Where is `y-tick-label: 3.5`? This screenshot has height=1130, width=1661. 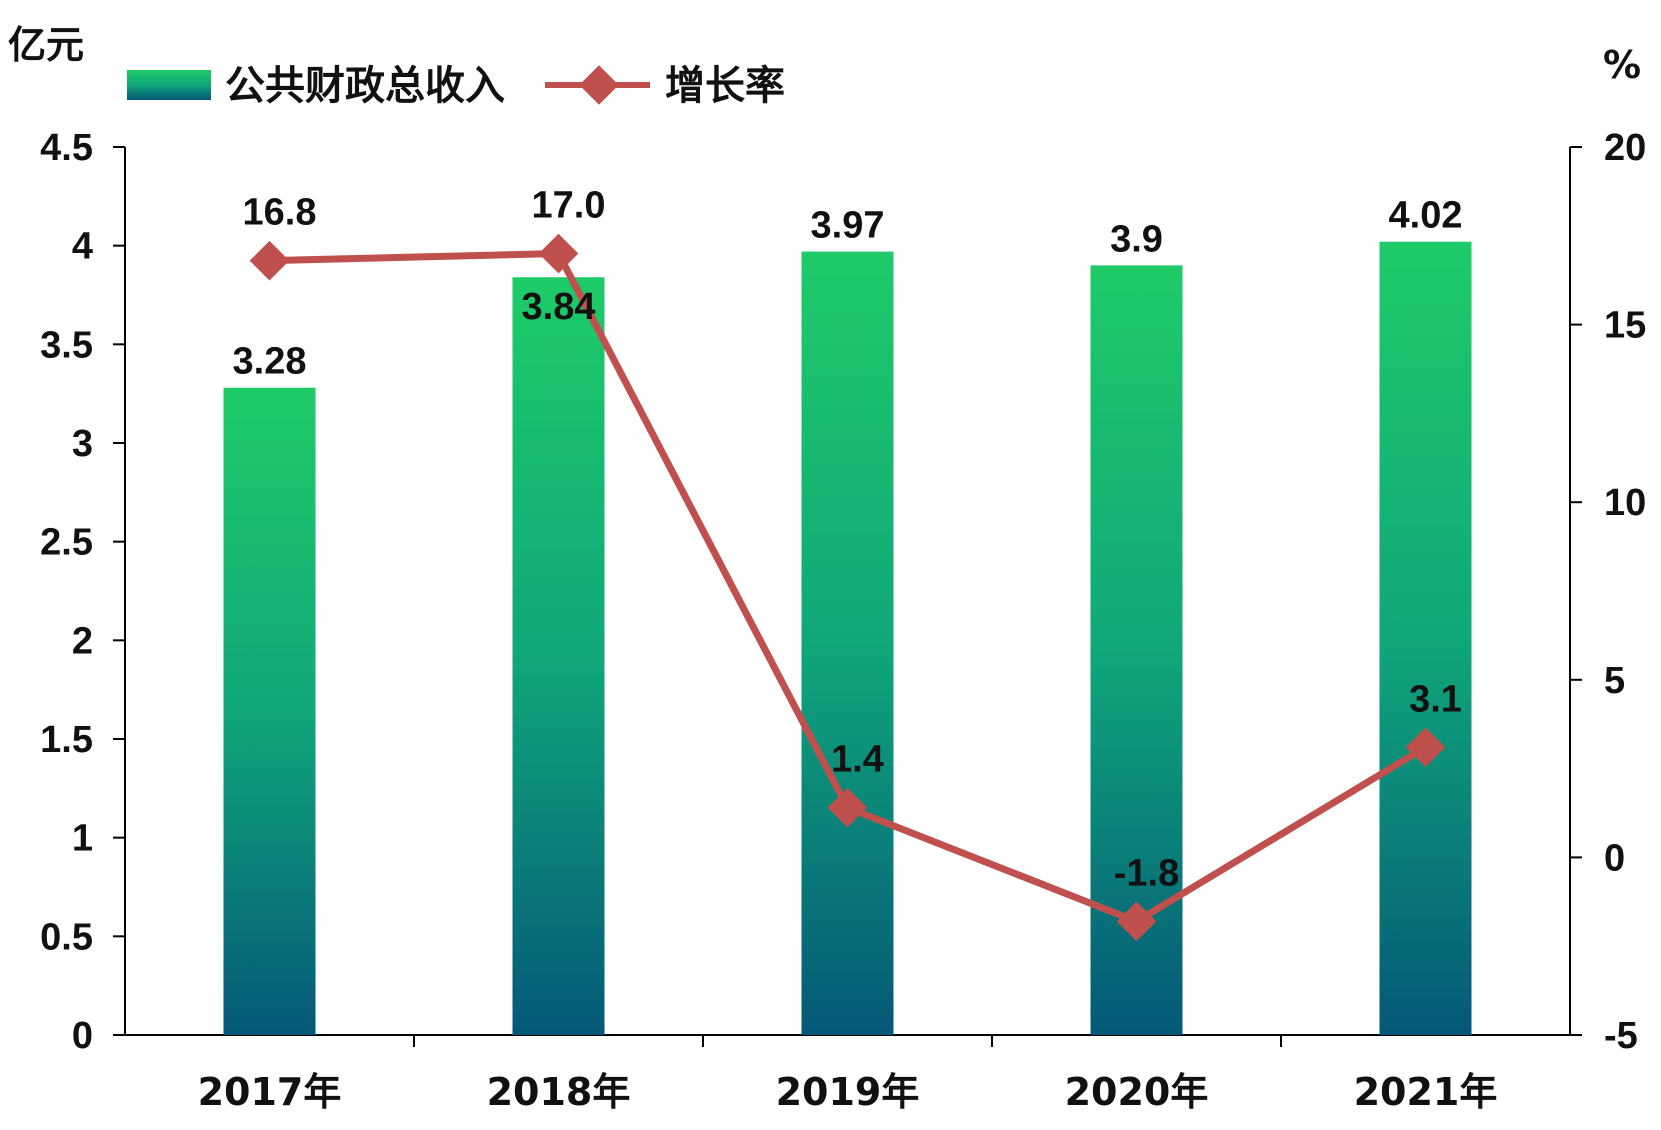
y-tick-label: 3.5 is located at coordinates (66, 345).